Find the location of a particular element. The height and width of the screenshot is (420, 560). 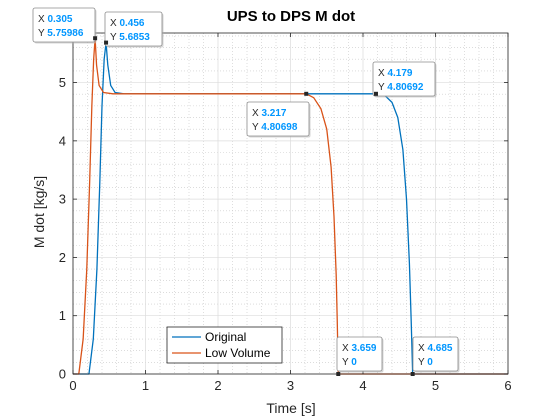

datatip: X 4.685 Y 0 is located at coordinates (435, 356).